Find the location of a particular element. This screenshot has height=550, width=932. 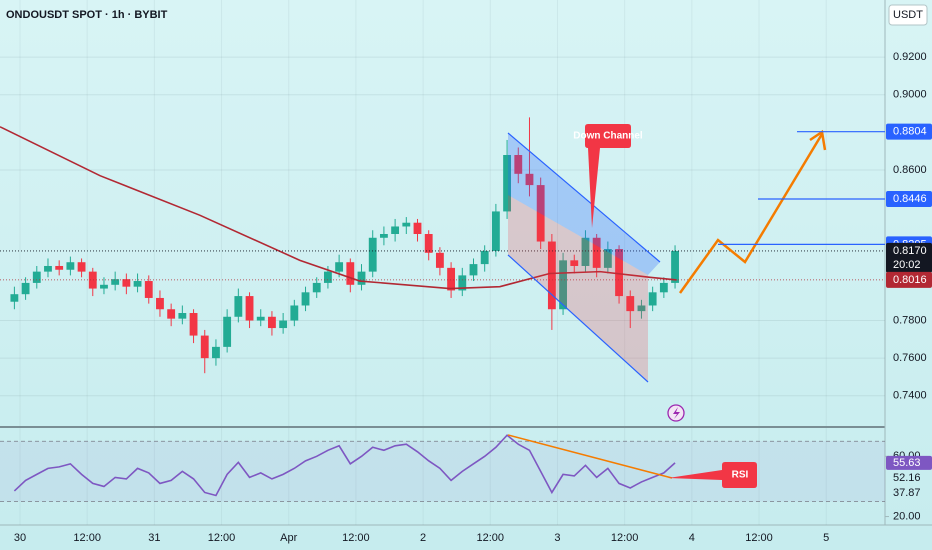

annotation: RSI is located at coordinates (740, 475).